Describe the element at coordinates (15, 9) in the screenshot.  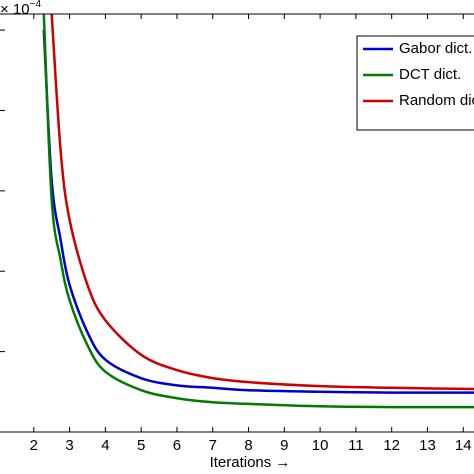
I see `y-exponent-base: × 10` at that location.